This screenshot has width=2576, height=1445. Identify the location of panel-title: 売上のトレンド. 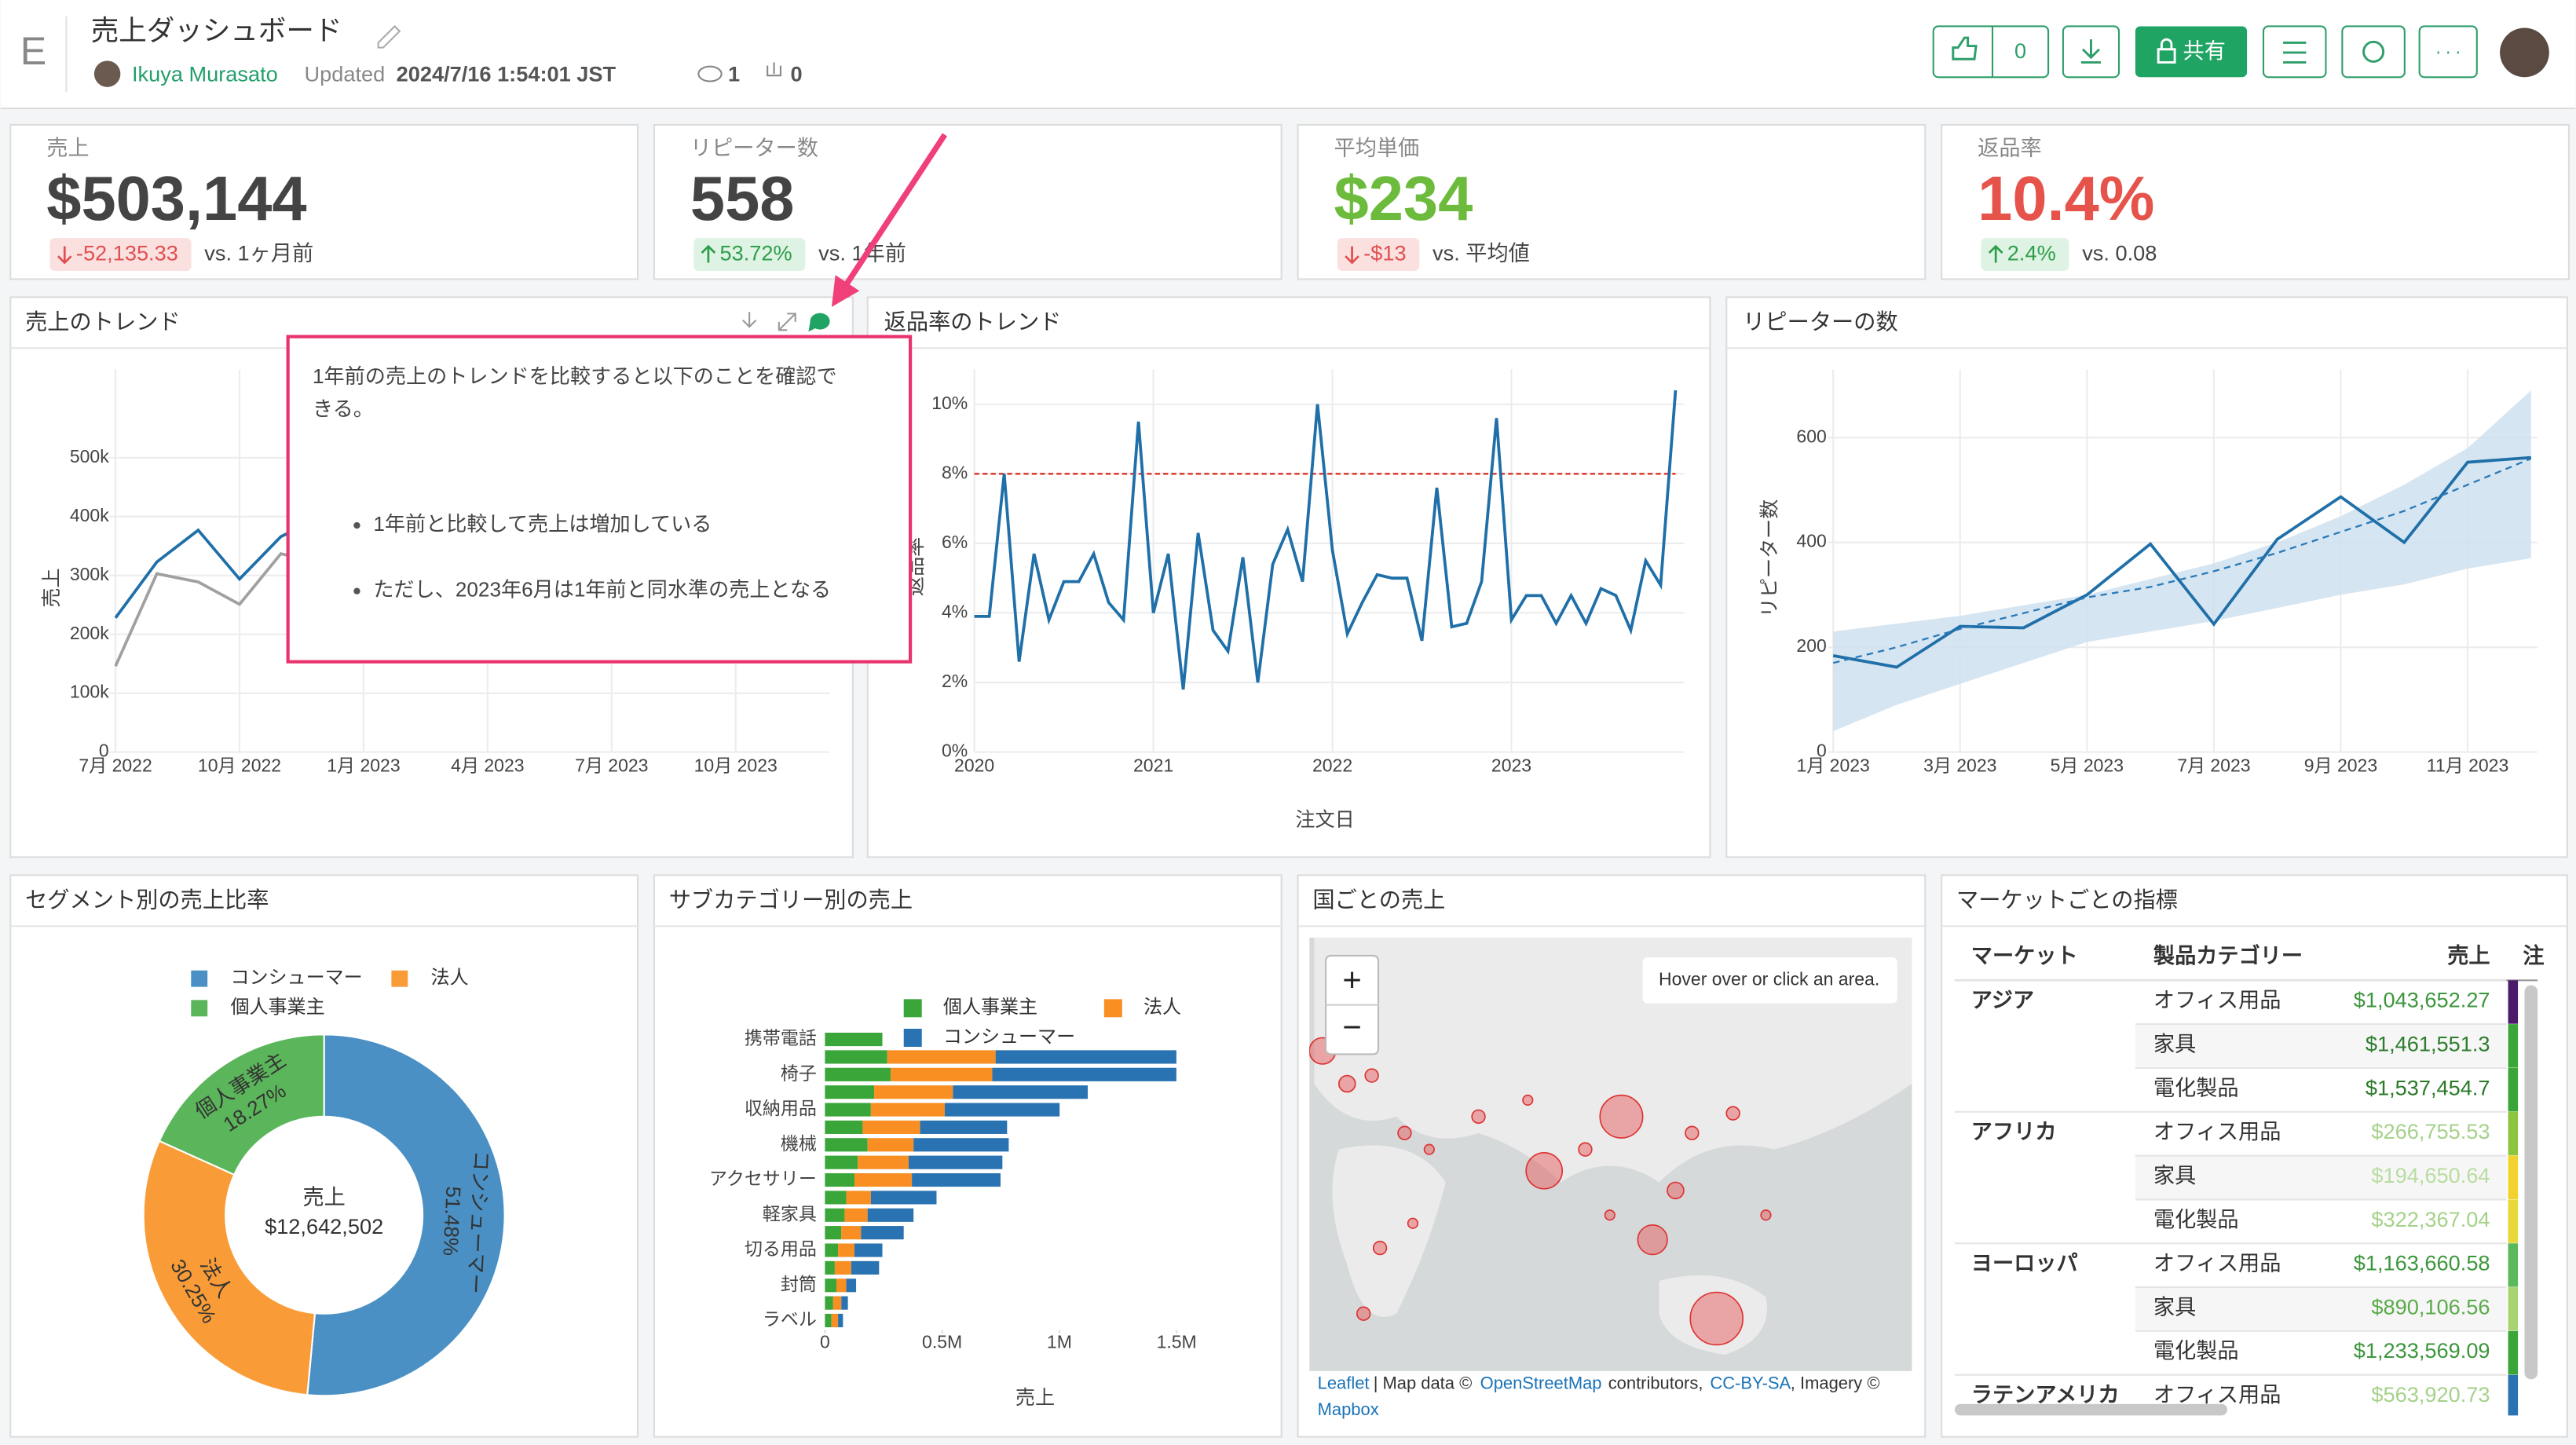
(103, 321).